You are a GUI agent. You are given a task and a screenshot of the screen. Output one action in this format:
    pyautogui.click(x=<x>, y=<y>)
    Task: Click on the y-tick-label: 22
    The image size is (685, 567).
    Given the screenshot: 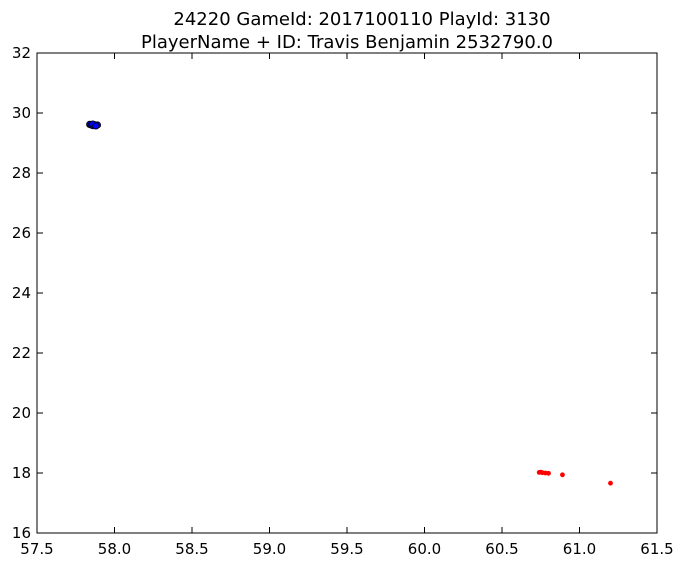 What is the action you would take?
    pyautogui.click(x=21, y=353)
    